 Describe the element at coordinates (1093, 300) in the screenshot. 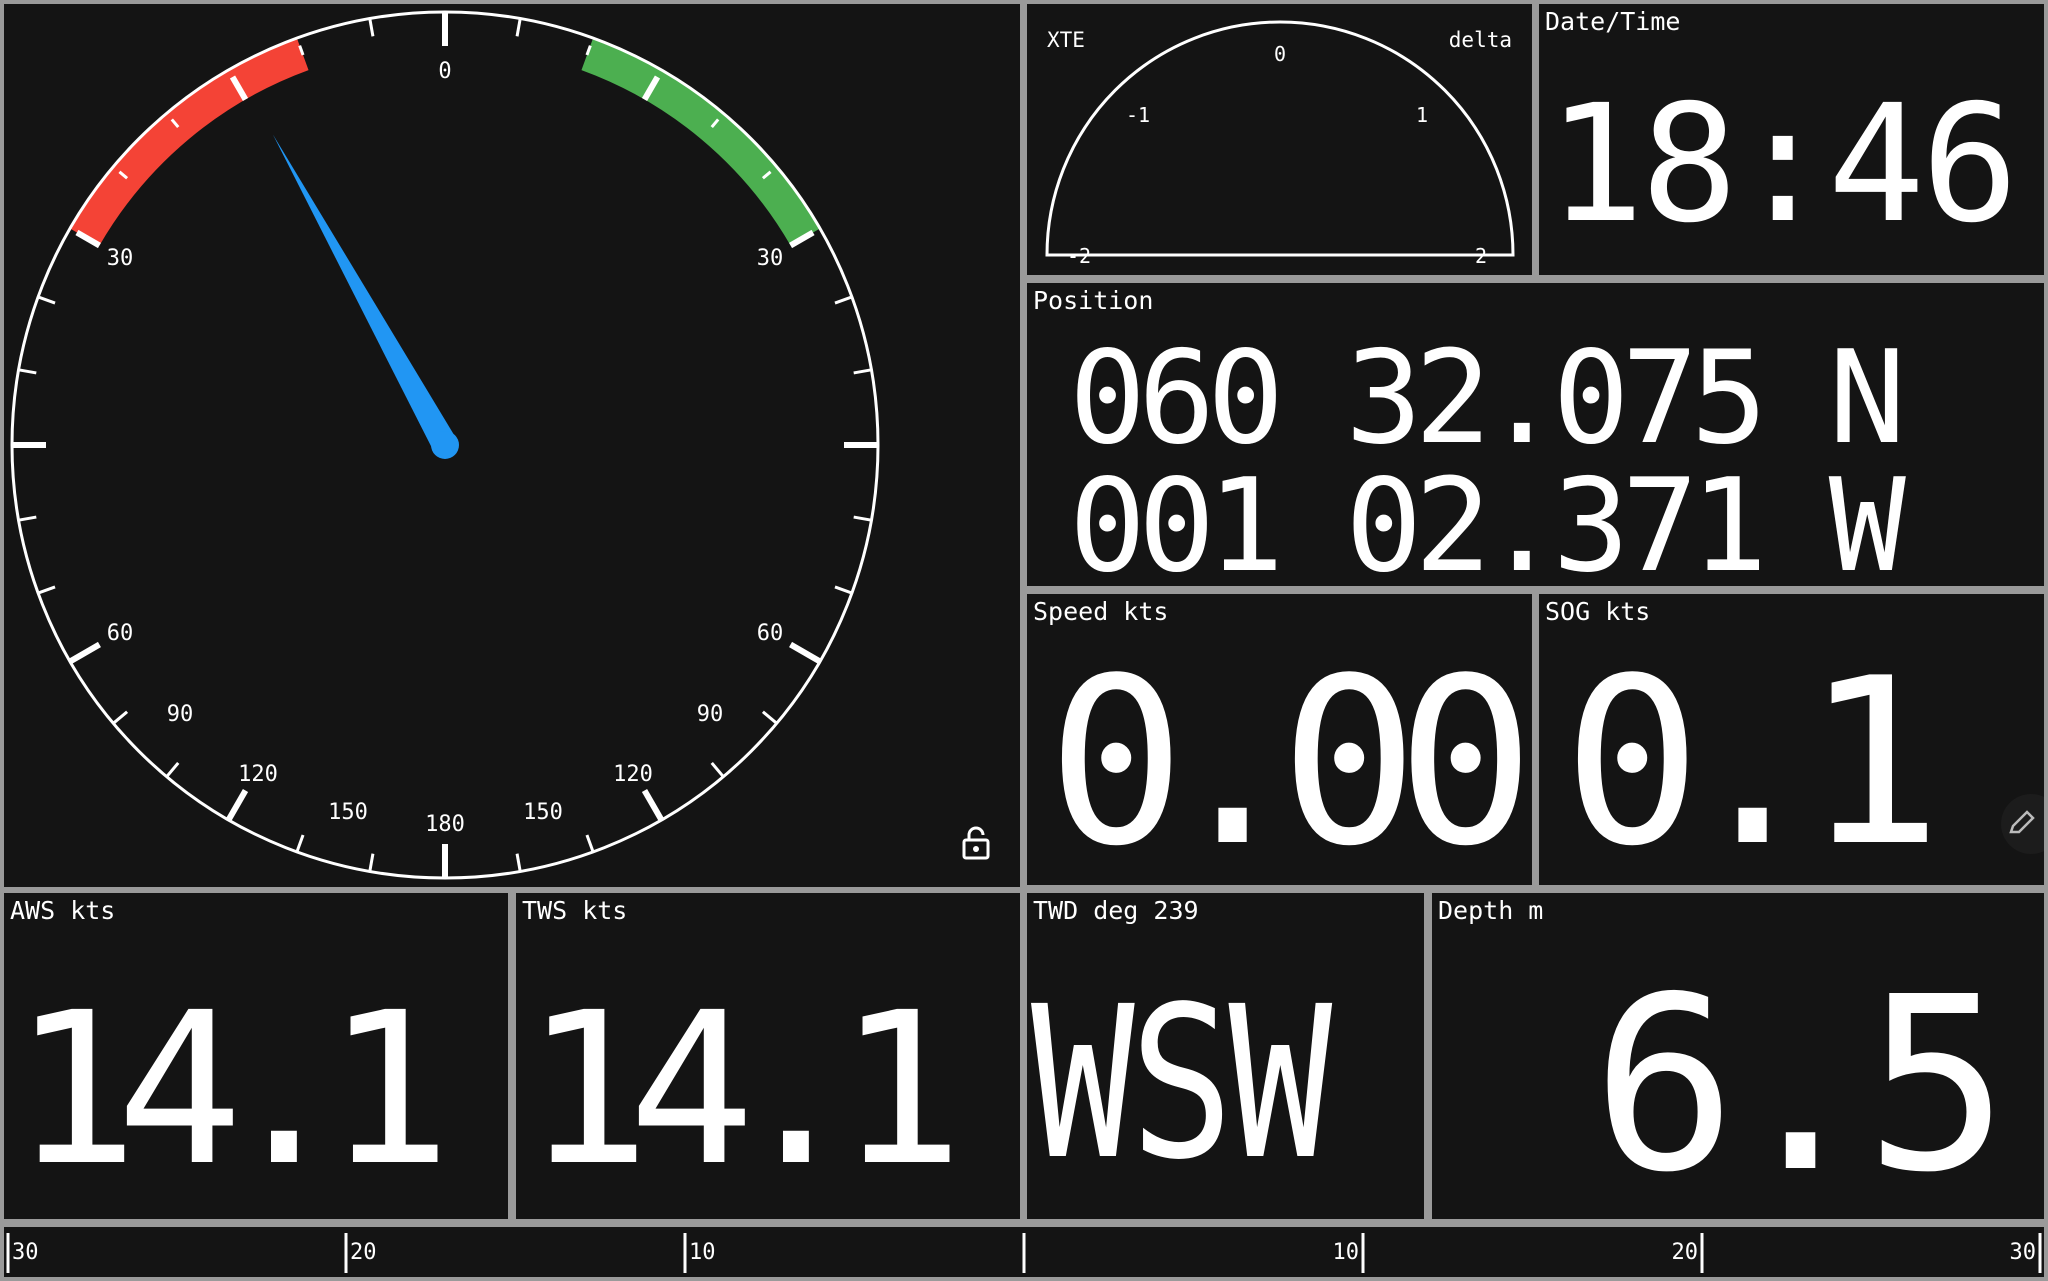

I see `position-label: Position` at that location.